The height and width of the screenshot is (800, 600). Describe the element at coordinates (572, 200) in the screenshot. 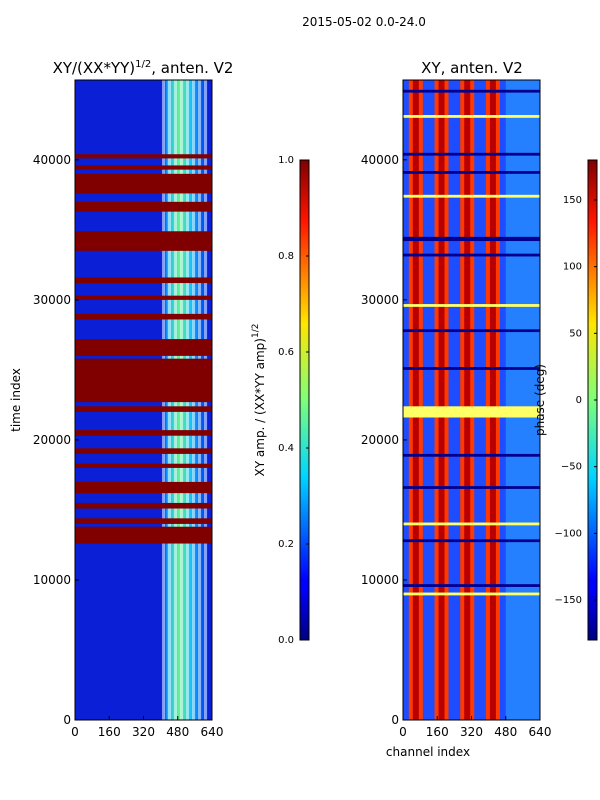

I see `colorbar-tick-label: 150` at that location.